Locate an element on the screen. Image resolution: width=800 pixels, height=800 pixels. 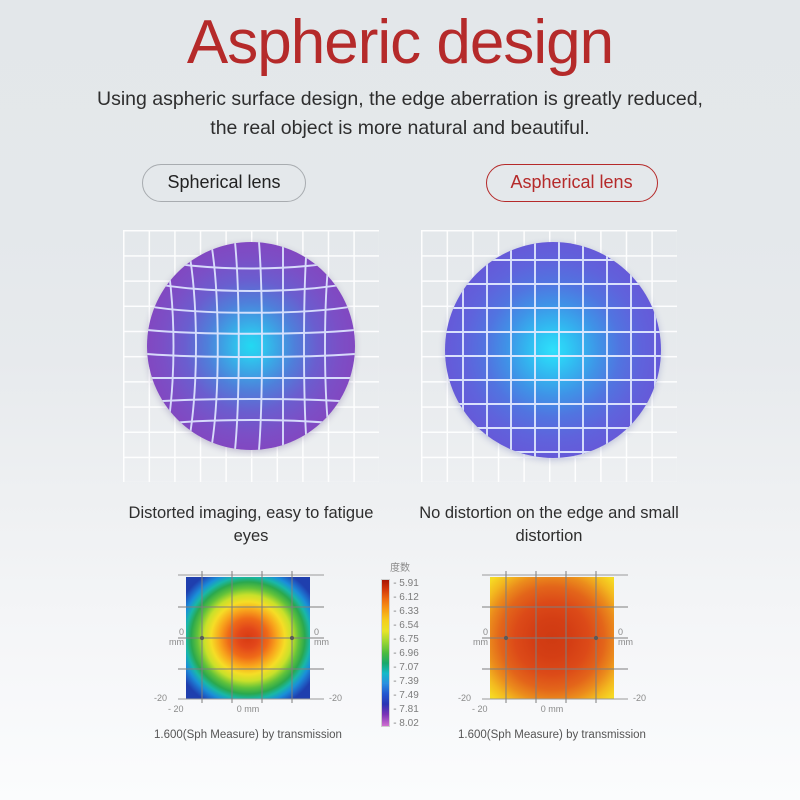
colorbar-tick: - 6.33 is located at coordinates (406, 611).